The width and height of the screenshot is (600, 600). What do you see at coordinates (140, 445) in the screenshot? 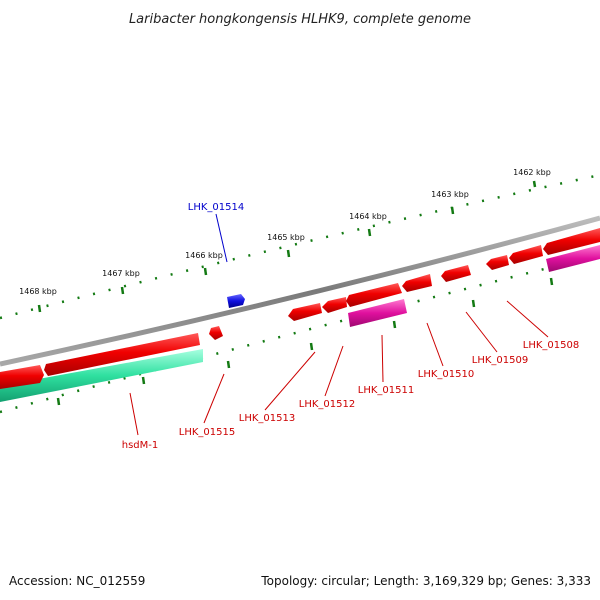
I see `gene-label-hsdm-1: hsdM-1` at bounding box center [140, 445].